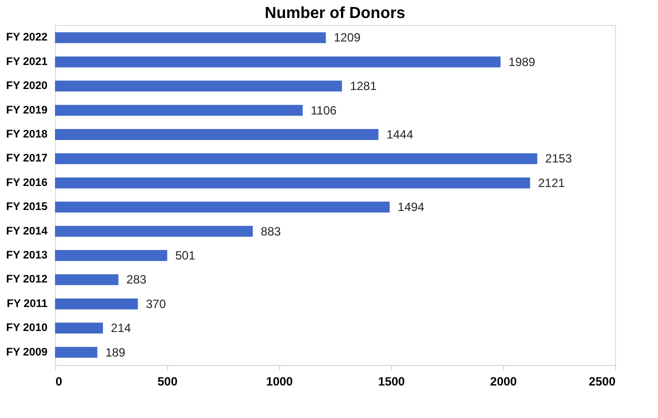 The height and width of the screenshot is (418, 658). What do you see at coordinates (558, 159) in the screenshot?
I see `data-label: 2153` at bounding box center [558, 159].